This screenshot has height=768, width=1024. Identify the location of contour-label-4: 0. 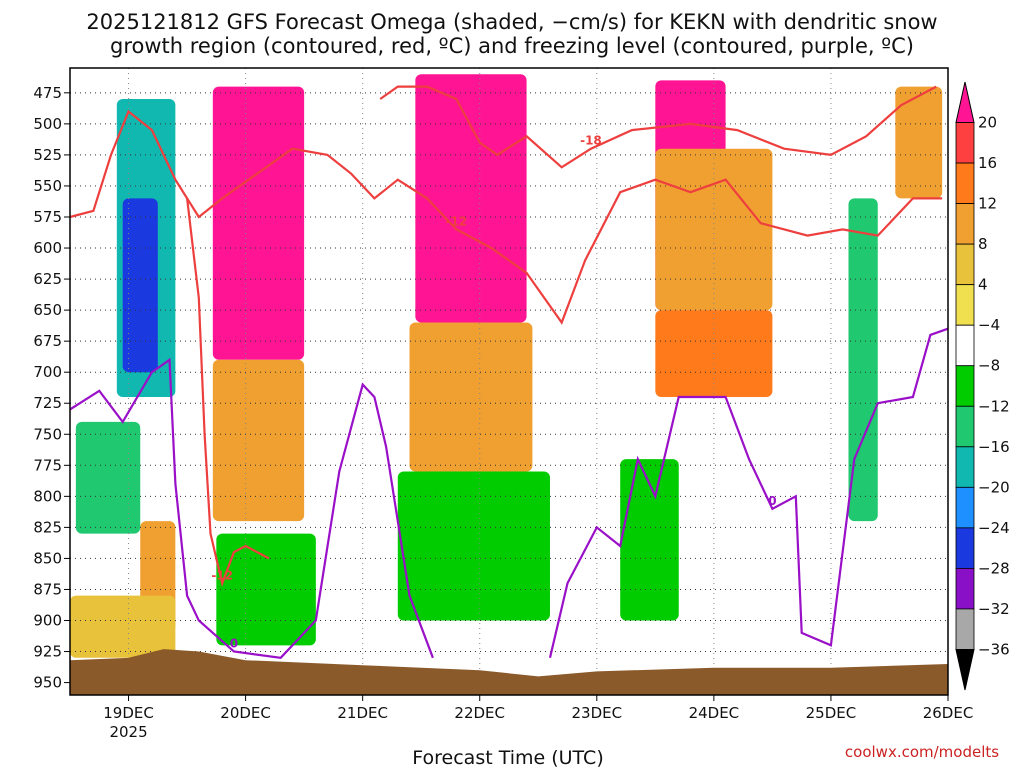
(772, 501).